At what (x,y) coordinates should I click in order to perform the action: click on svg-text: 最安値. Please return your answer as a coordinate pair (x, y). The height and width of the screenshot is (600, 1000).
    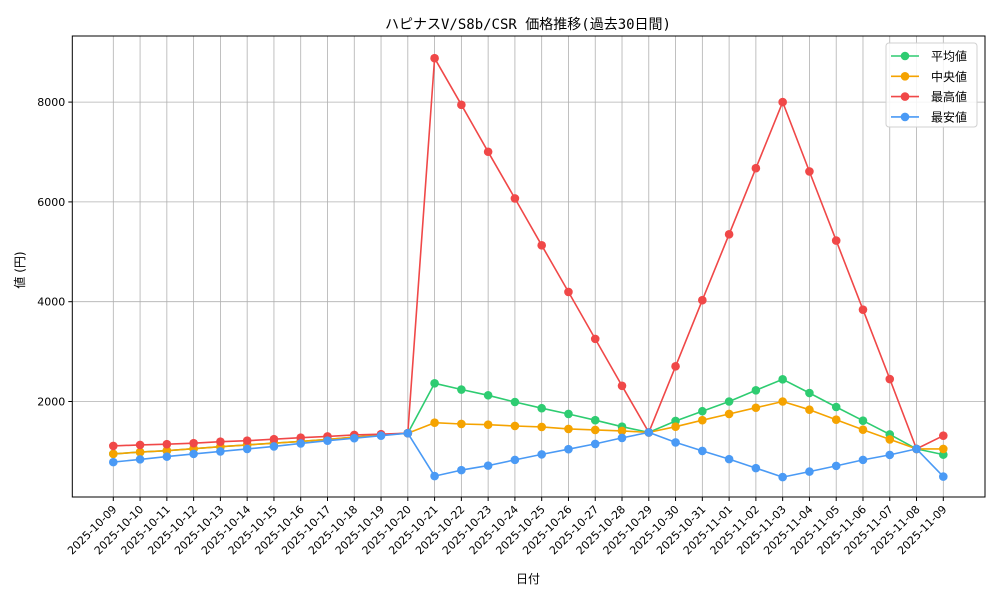
    Looking at the image, I should click on (949, 116).